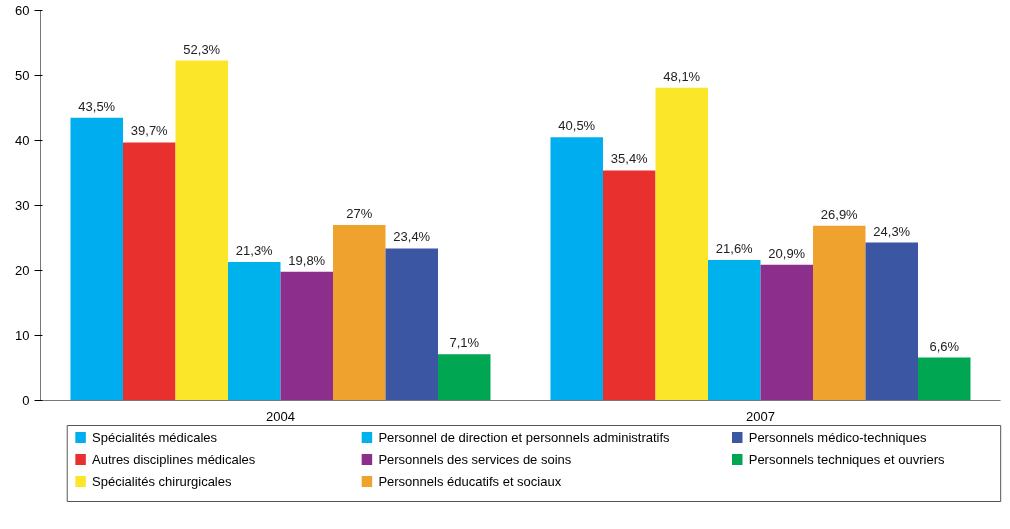 The image size is (1010, 529). What do you see at coordinates (412, 237) in the screenshot?
I see `data-label: 23,4%` at bounding box center [412, 237].